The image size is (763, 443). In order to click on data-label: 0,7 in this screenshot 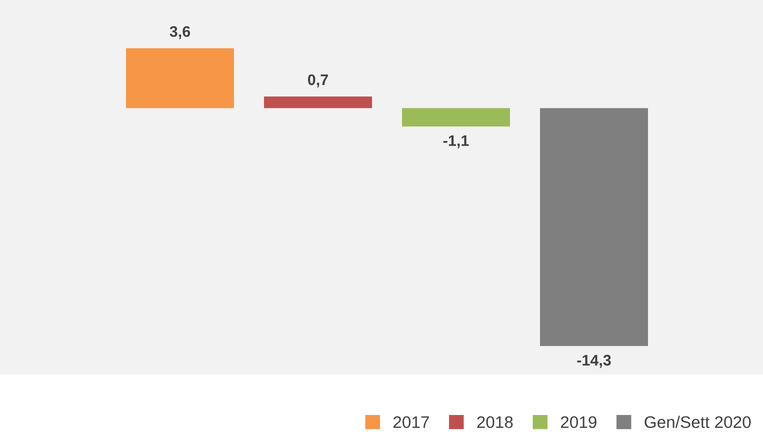, I will do `click(318, 81)`.